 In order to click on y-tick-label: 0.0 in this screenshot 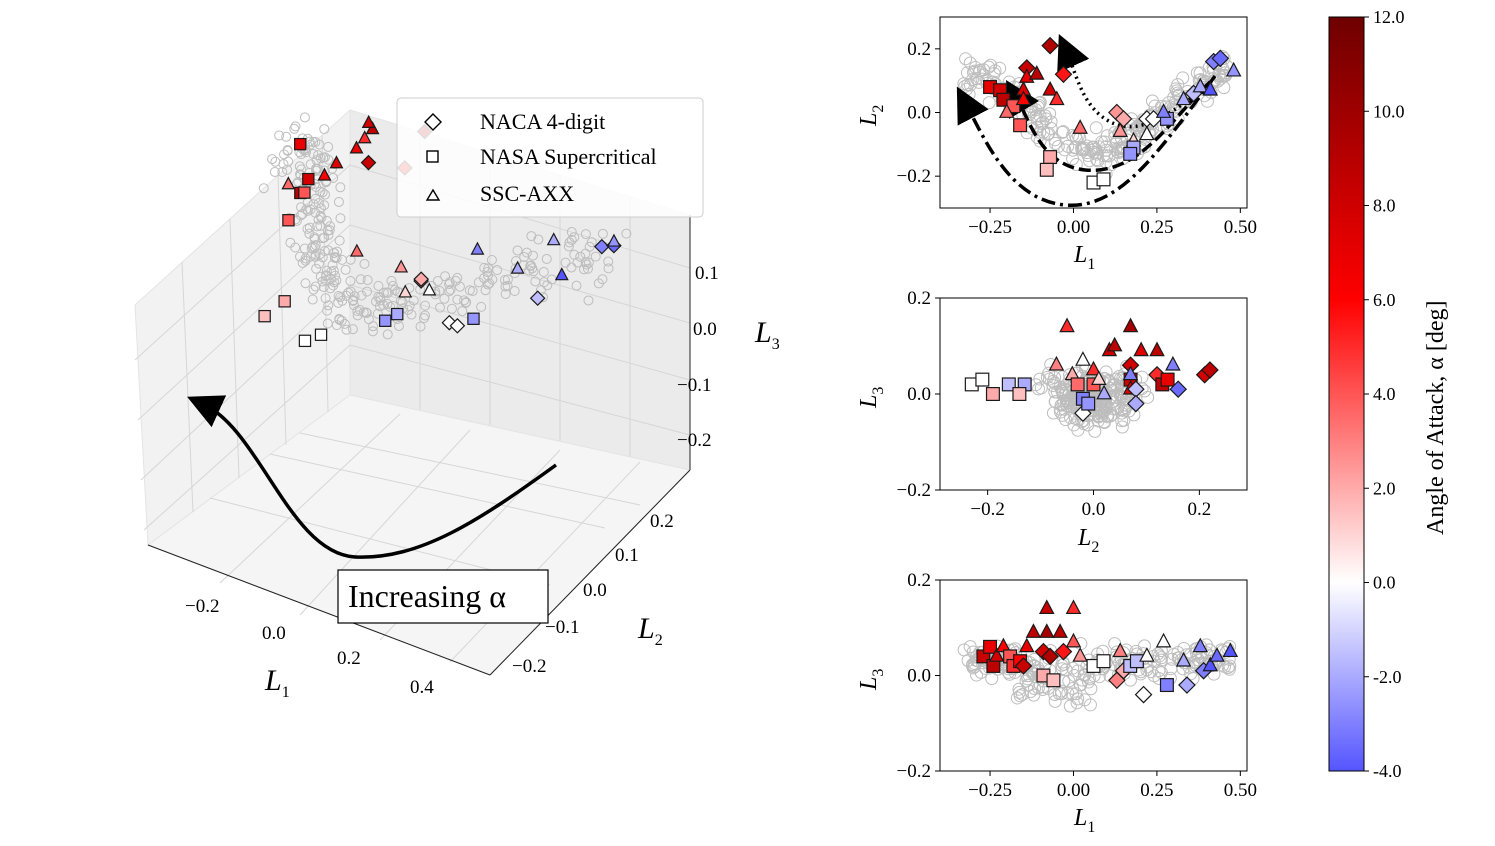, I will do `click(919, 113)`.